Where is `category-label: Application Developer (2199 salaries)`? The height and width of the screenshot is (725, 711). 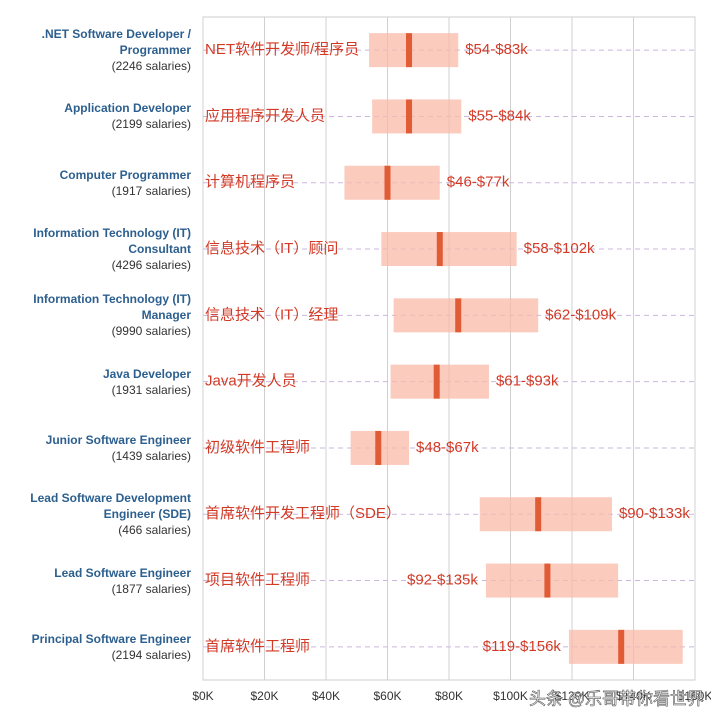 category-label: Application Developer (2199 salaries) is located at coordinates (97, 116).